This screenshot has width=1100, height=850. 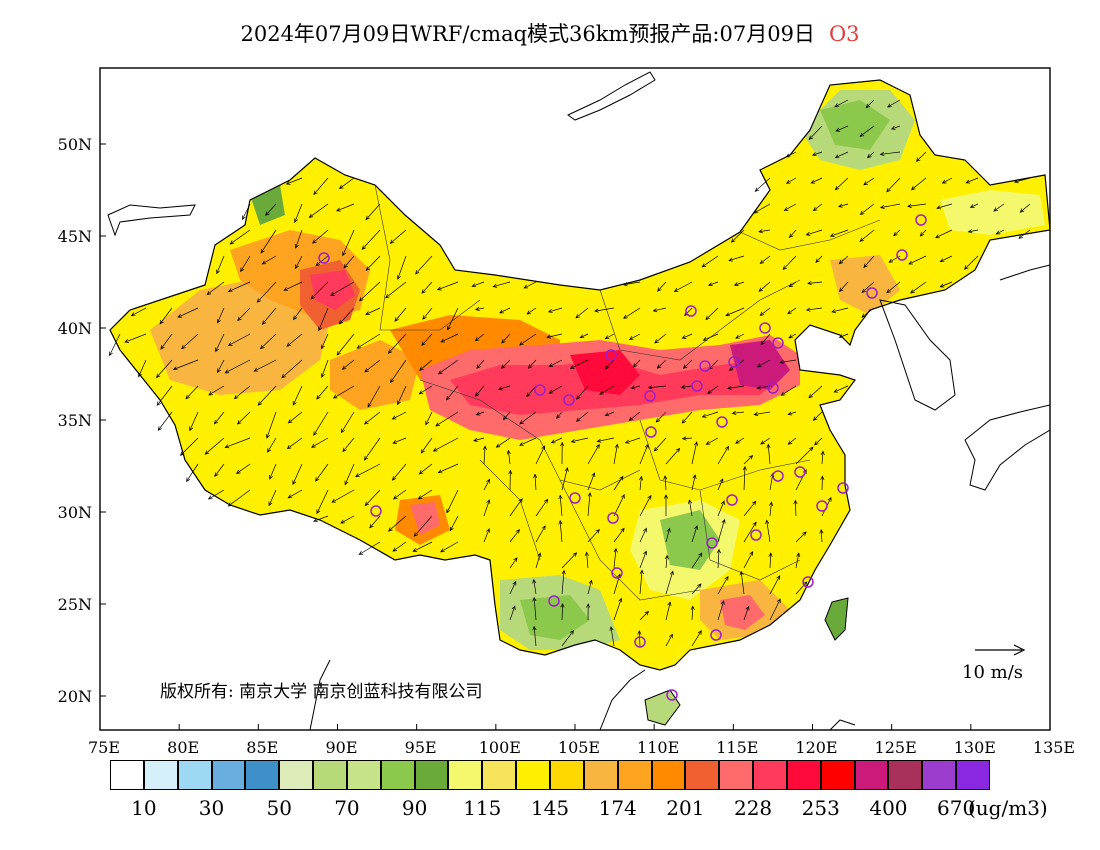 What do you see at coordinates (1008, 808) in the screenshot?
I see `unit-label: (ug/m3)` at bounding box center [1008, 808].